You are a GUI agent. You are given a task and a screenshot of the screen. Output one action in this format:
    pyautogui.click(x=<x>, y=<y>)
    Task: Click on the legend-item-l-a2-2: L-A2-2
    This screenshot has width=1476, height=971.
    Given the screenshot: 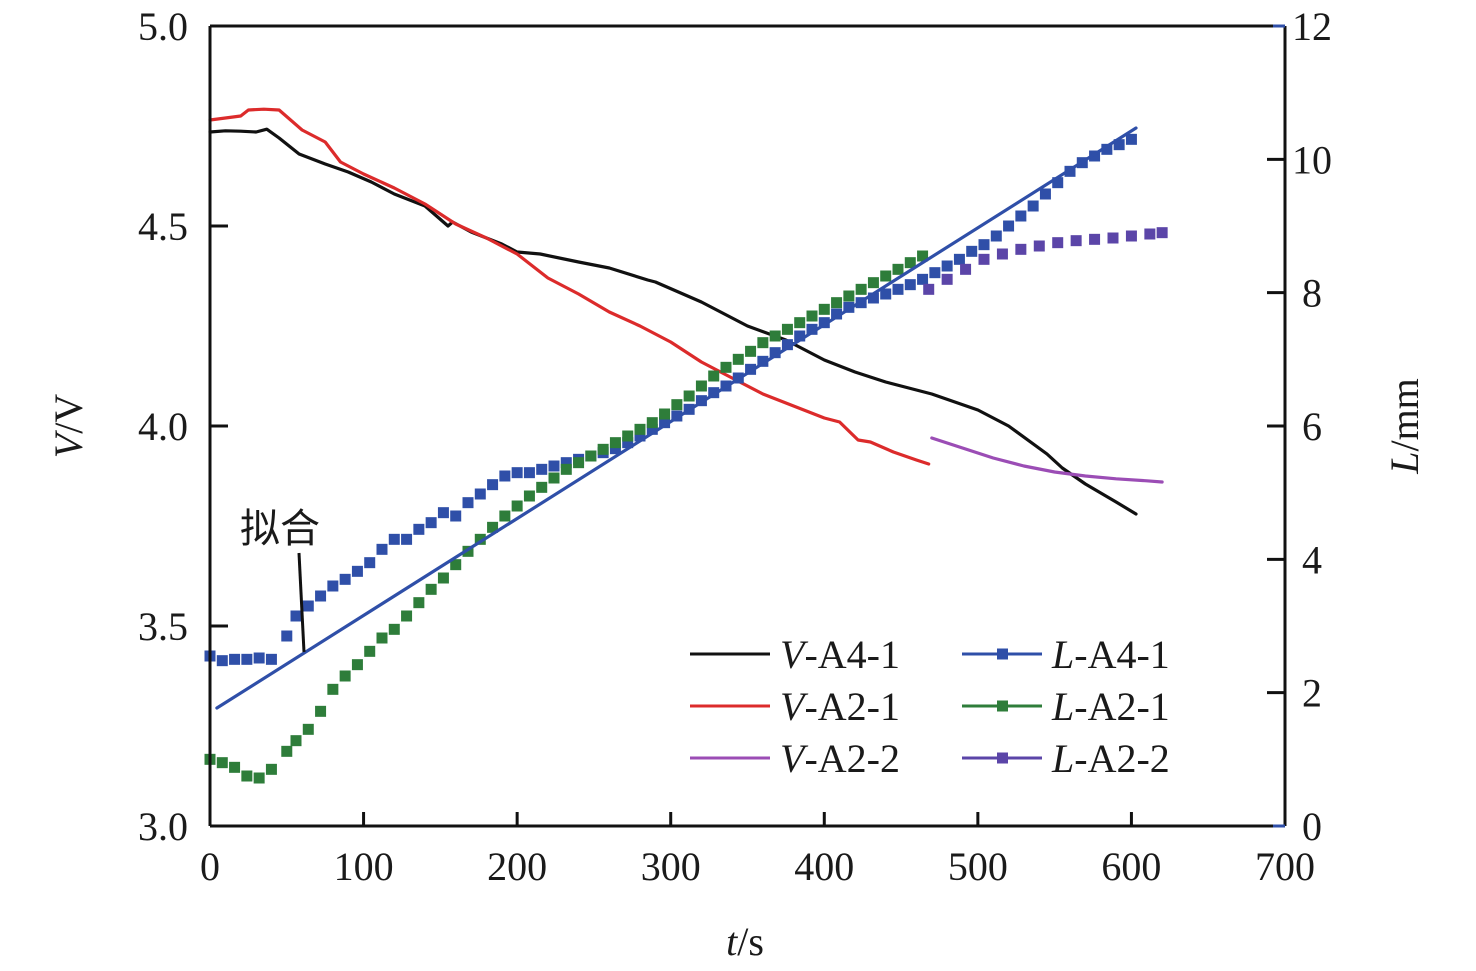 What is the action you would take?
    pyautogui.click(x=1066, y=758)
    